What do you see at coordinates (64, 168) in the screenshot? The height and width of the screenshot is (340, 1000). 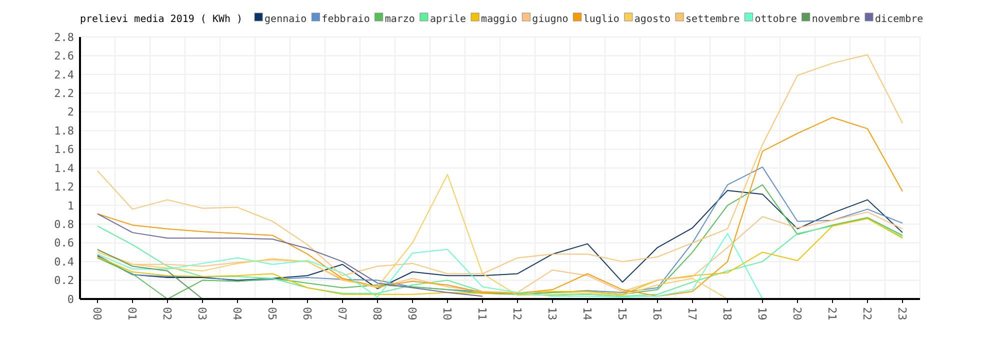 I see `y-tick-label: 1.4` at bounding box center [64, 168].